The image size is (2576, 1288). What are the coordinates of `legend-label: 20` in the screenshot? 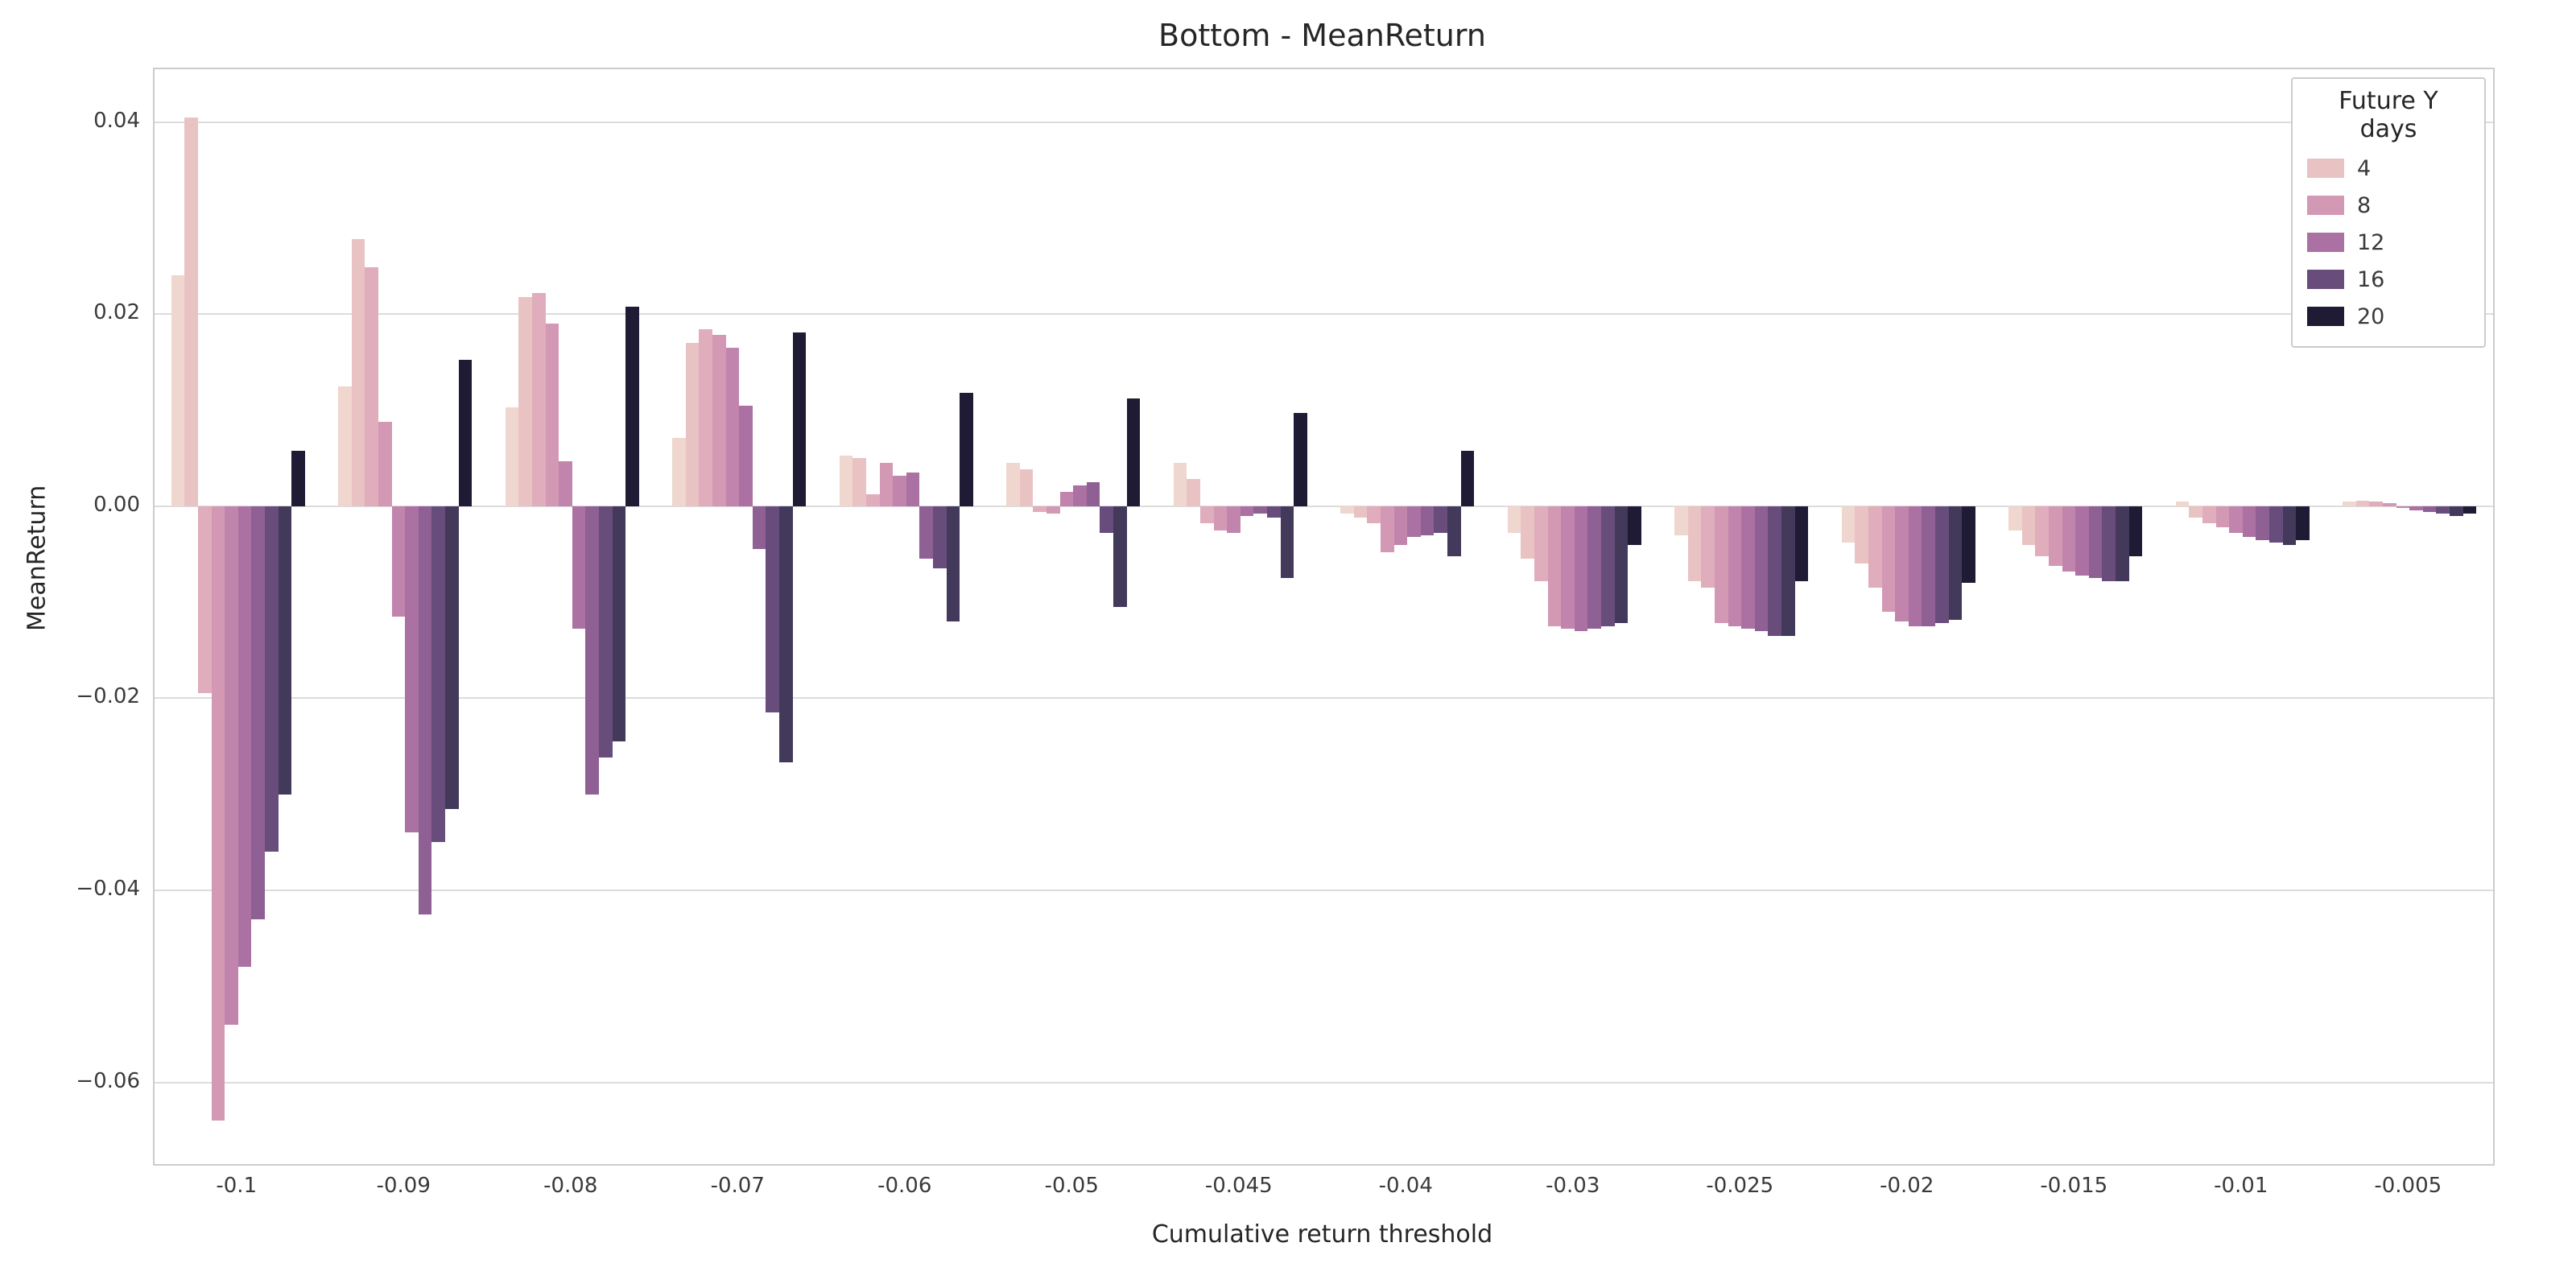 It's located at (2371, 316).